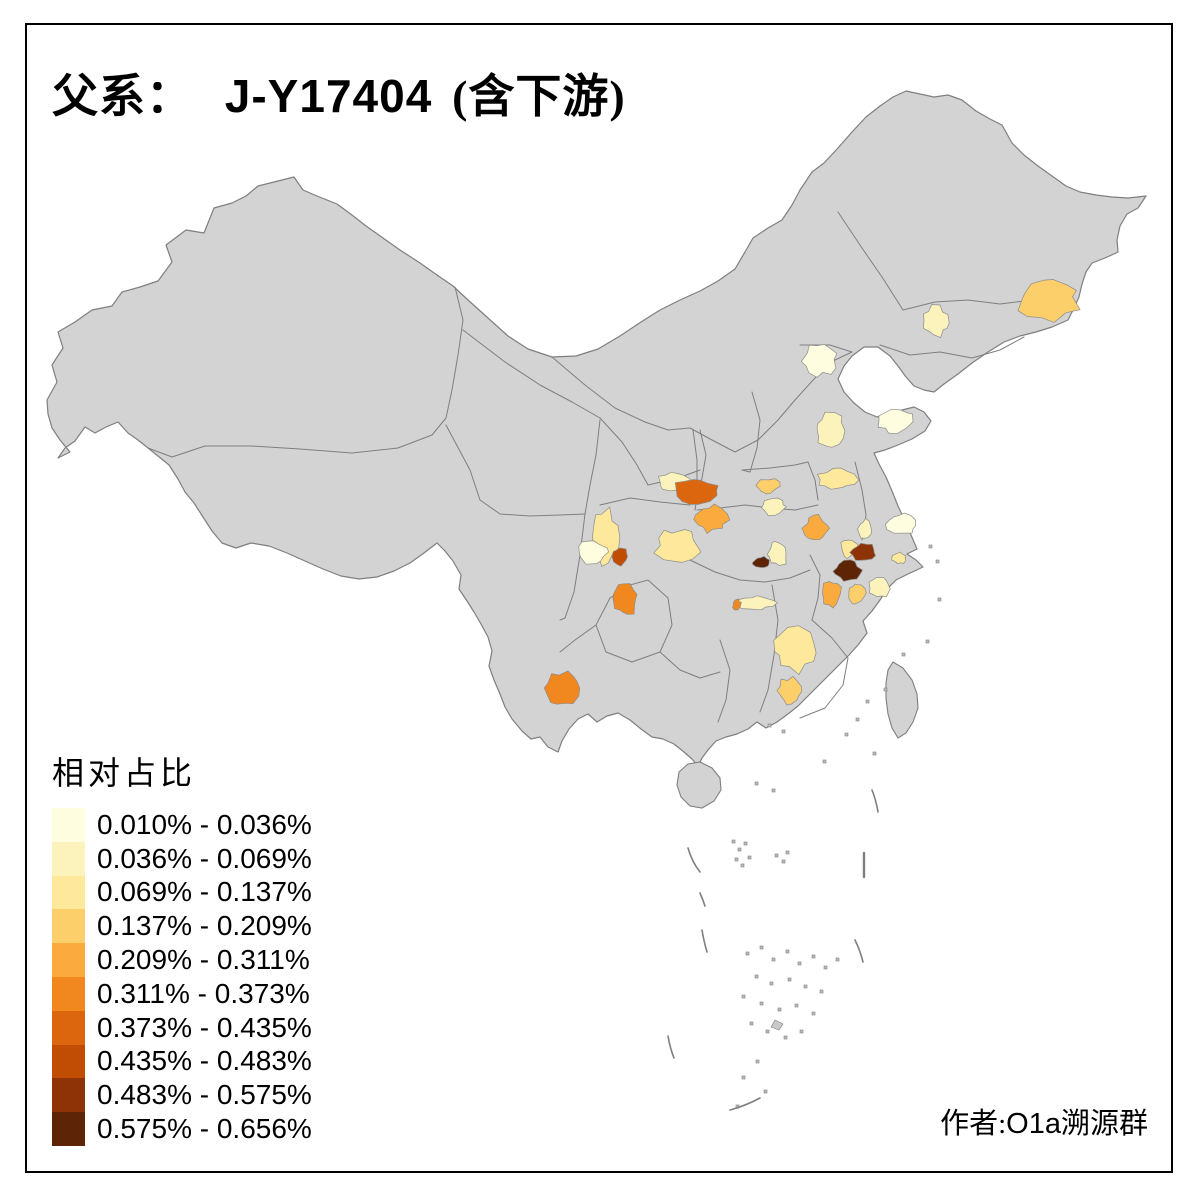 The width and height of the screenshot is (1200, 1200). I want to click on map-region-shandong-peninsula, so click(895, 421).